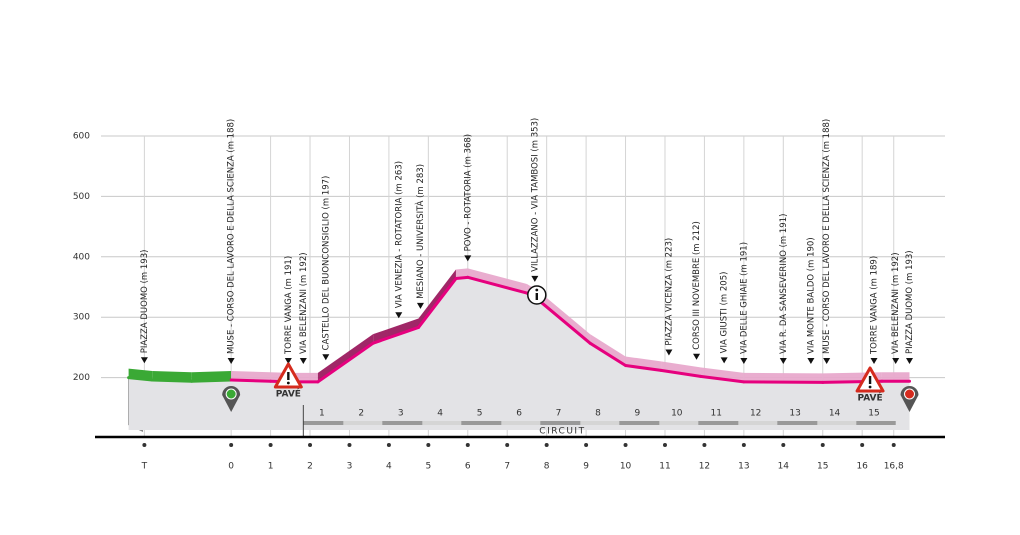 The height and width of the screenshot is (535, 1020). I want to click on waypoint-label: TORRE VANGA (m 191), so click(289, 305).